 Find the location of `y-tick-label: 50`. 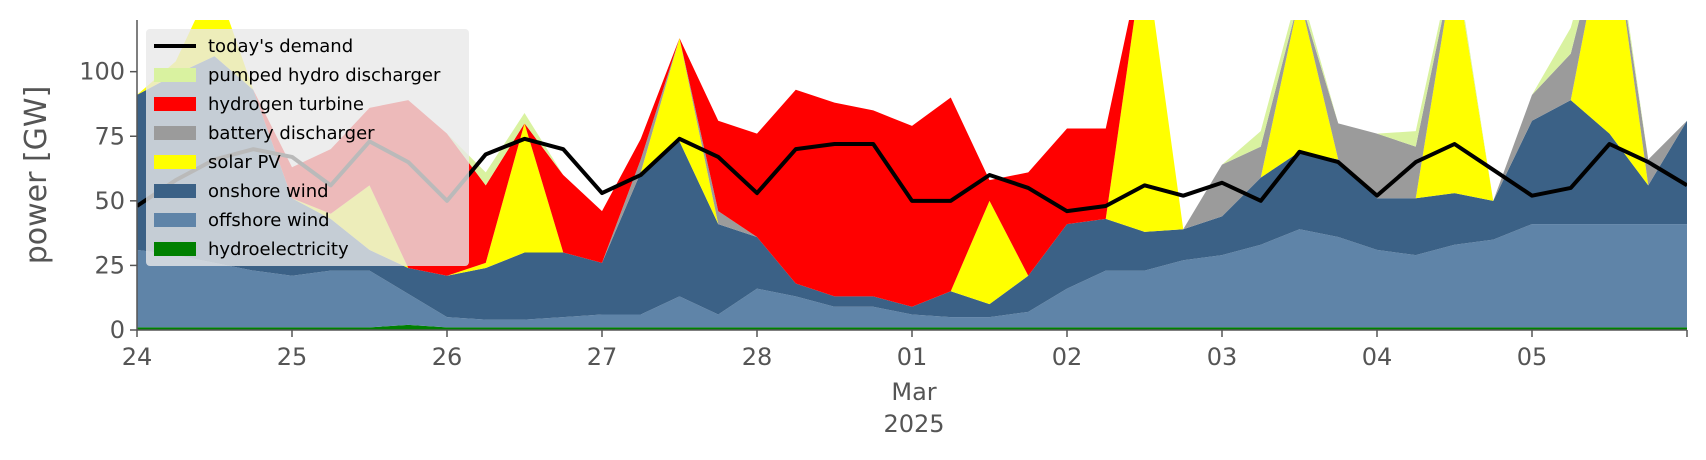

y-tick-label: 50 is located at coordinates (109, 201).